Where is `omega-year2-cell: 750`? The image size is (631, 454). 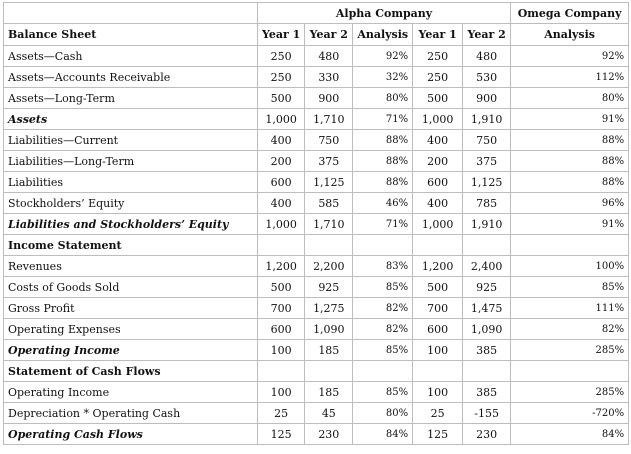
omega-year2-cell: 750 is located at coordinates (487, 140).